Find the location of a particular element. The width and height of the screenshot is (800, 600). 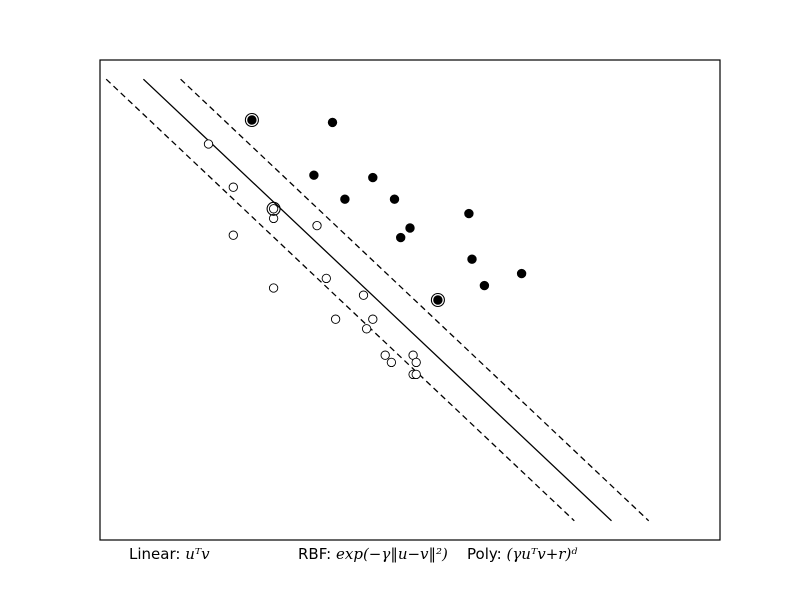

kernel-formula-linear: uᵀv is located at coordinates (197, 554).